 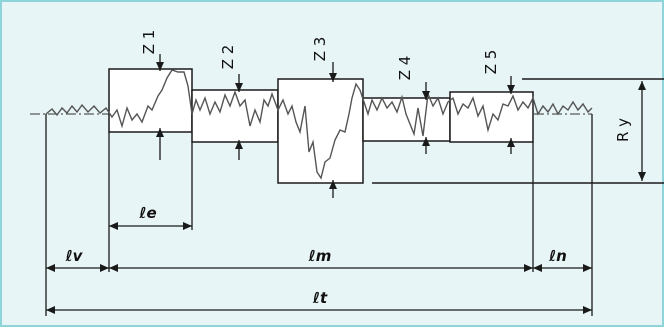 What do you see at coordinates (587, 268) in the screenshot?
I see `ln-arrowhead-right` at bounding box center [587, 268].